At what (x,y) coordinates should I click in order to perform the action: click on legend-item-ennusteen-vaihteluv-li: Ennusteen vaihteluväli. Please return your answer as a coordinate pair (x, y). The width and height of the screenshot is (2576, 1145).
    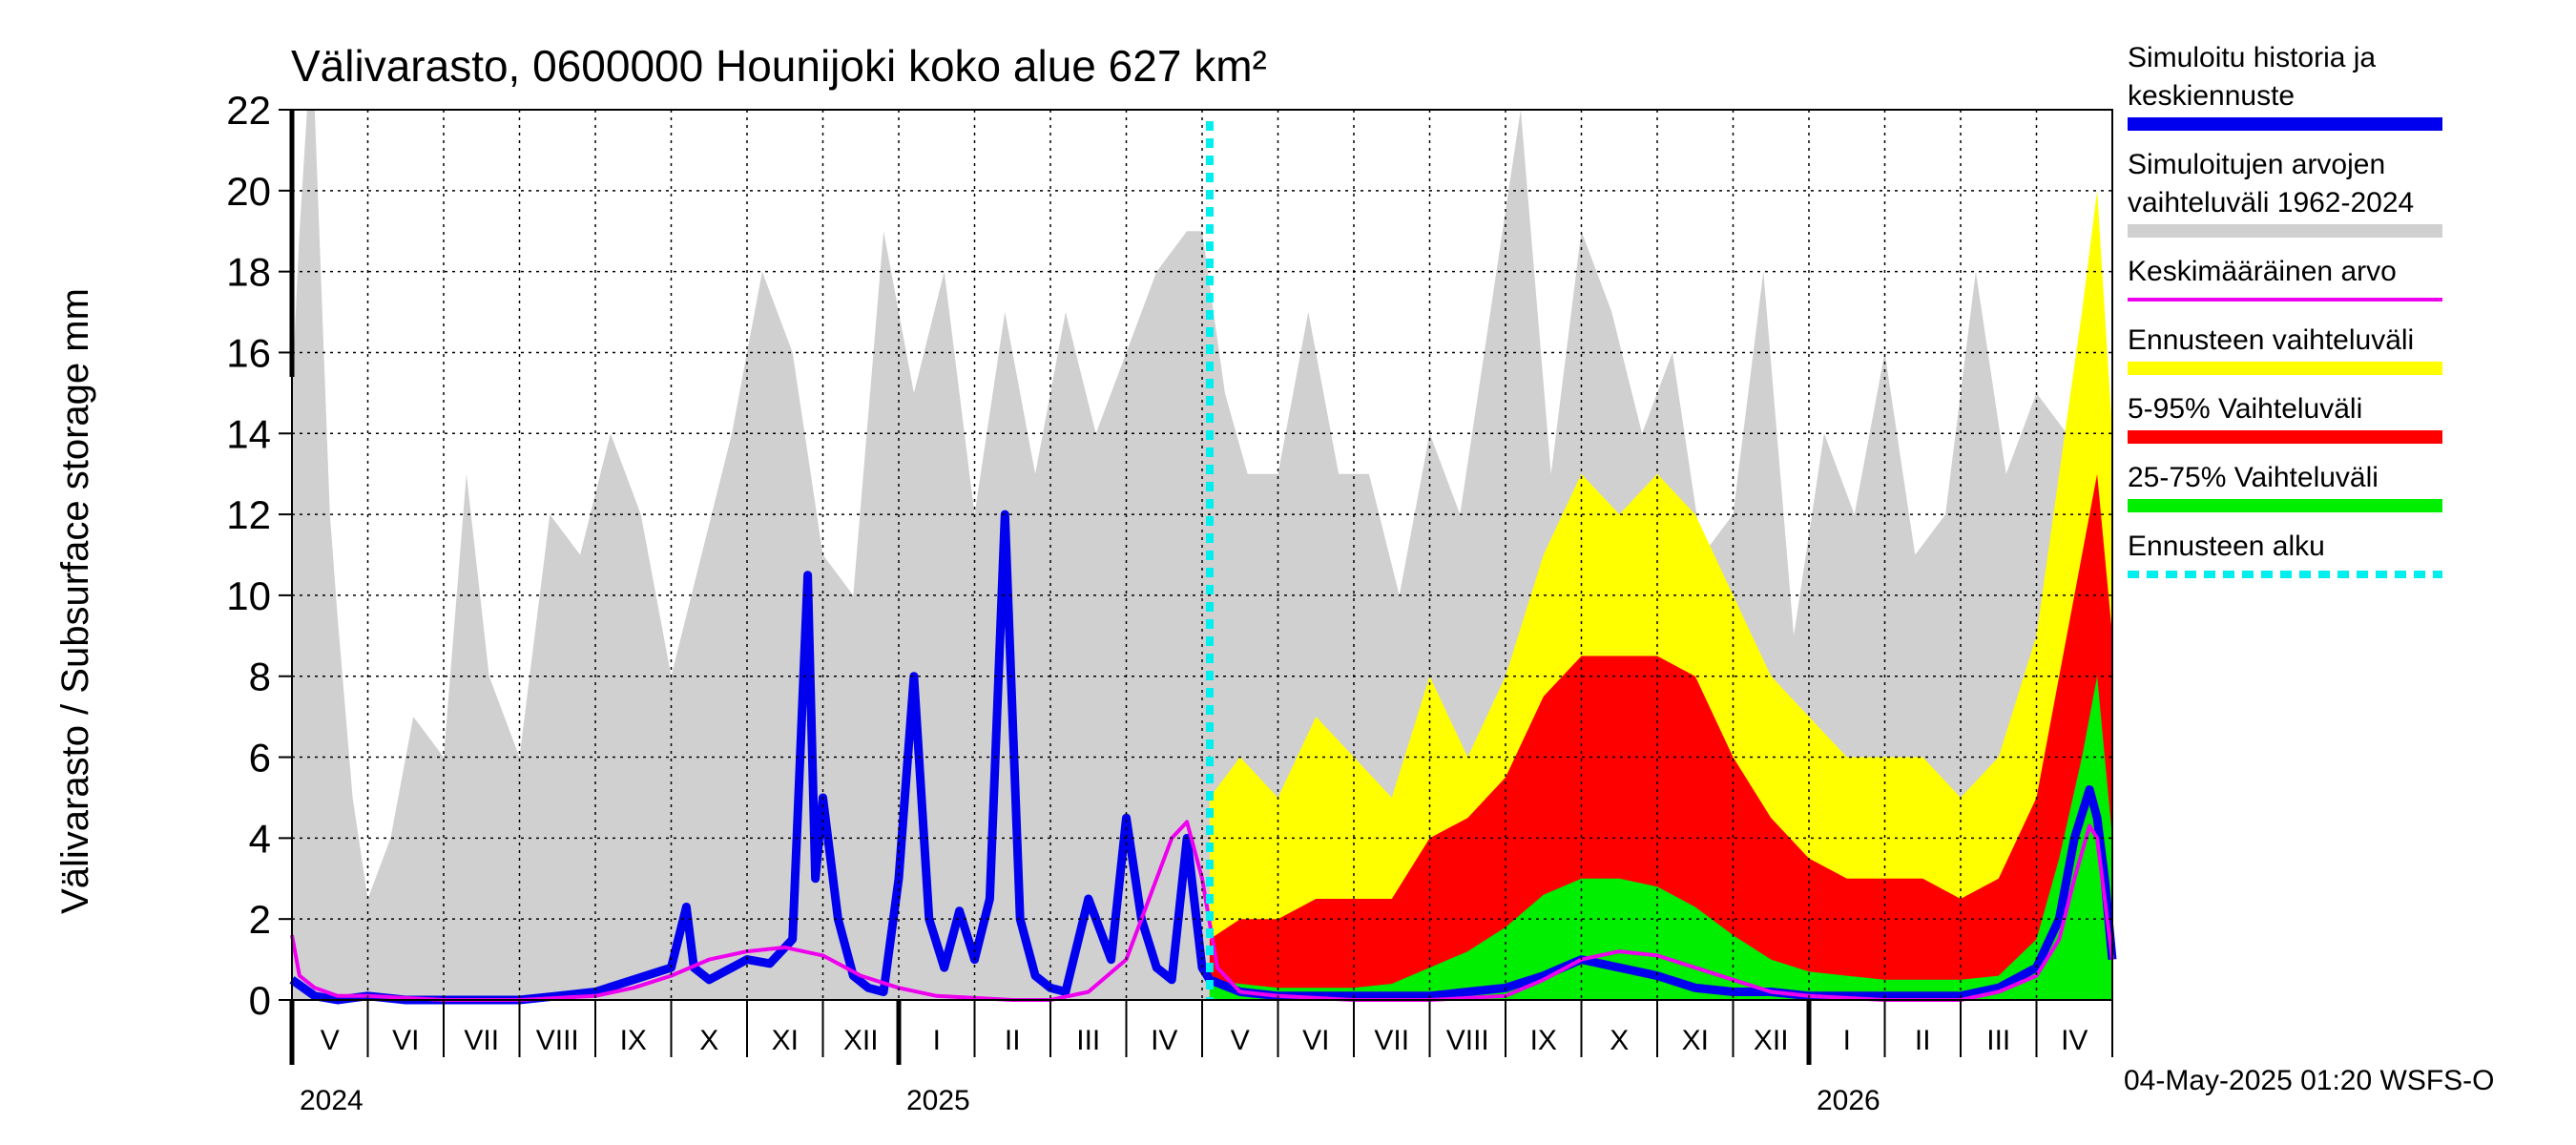
    Looking at the image, I should click on (2285, 350).